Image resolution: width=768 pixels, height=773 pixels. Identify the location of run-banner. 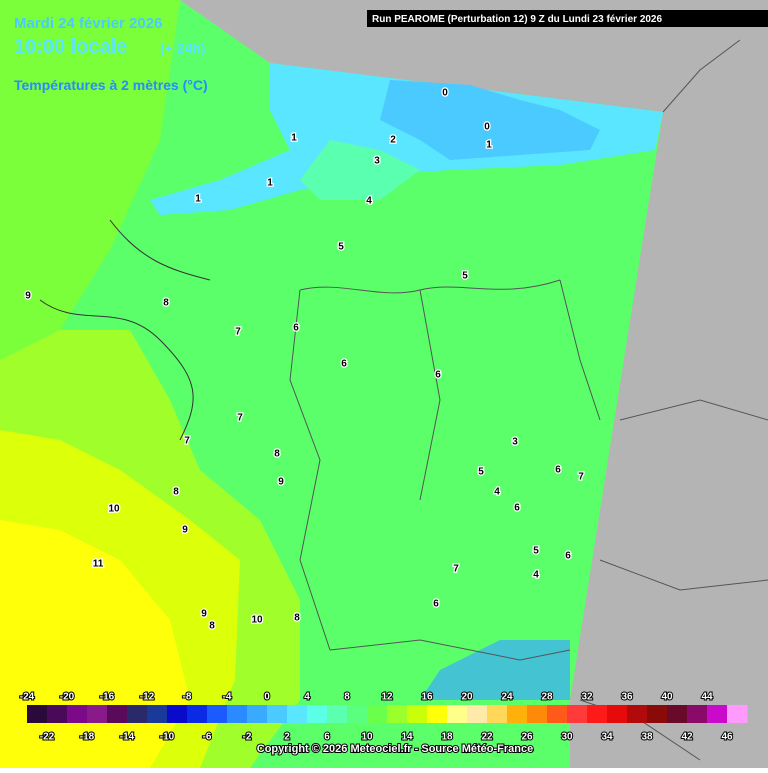
(567, 18).